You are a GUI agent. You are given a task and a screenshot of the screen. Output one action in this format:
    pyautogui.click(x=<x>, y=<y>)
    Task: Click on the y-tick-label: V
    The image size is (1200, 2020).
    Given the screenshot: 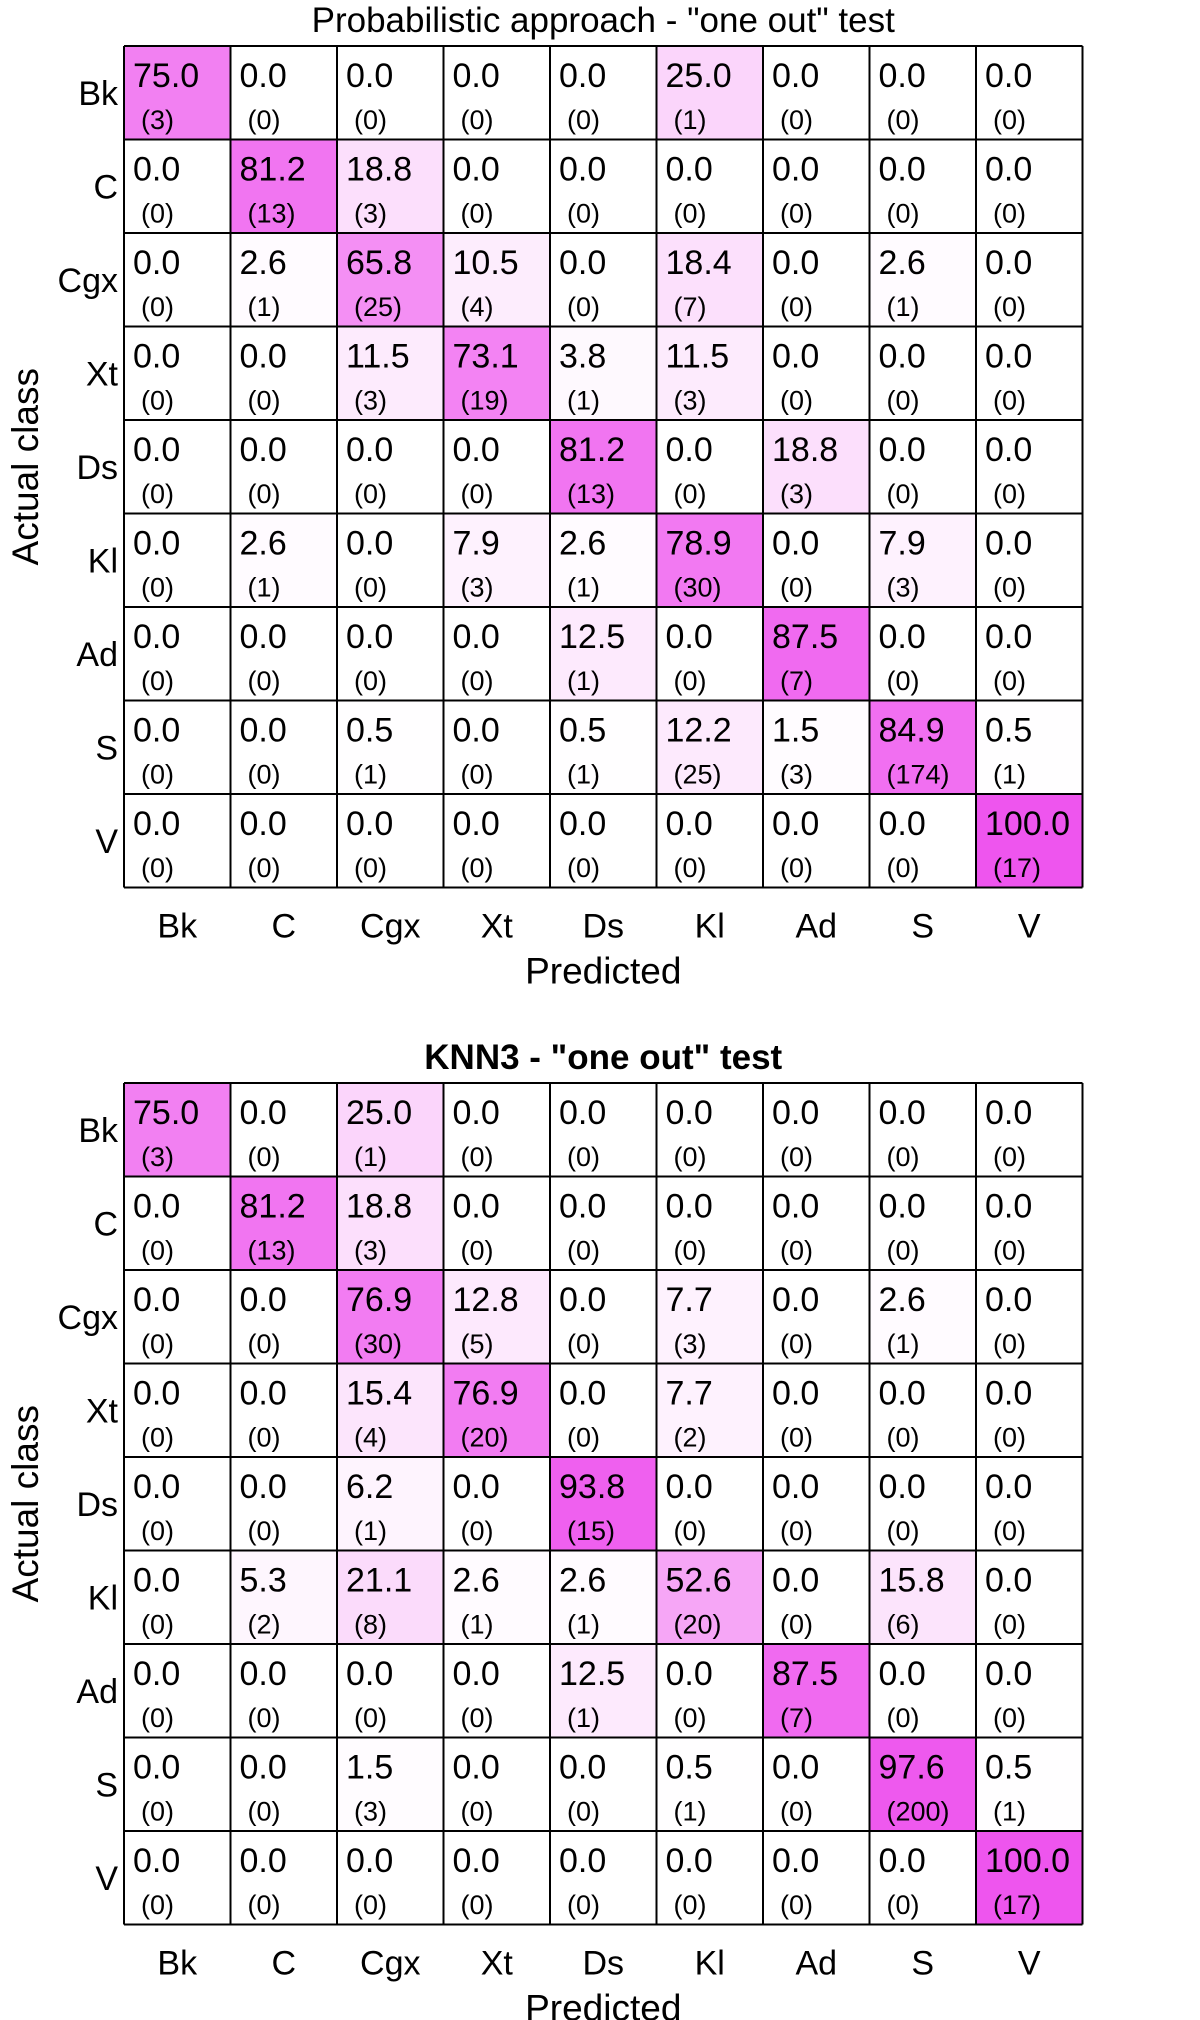 What is the action you would take?
    pyautogui.click(x=106, y=1879)
    